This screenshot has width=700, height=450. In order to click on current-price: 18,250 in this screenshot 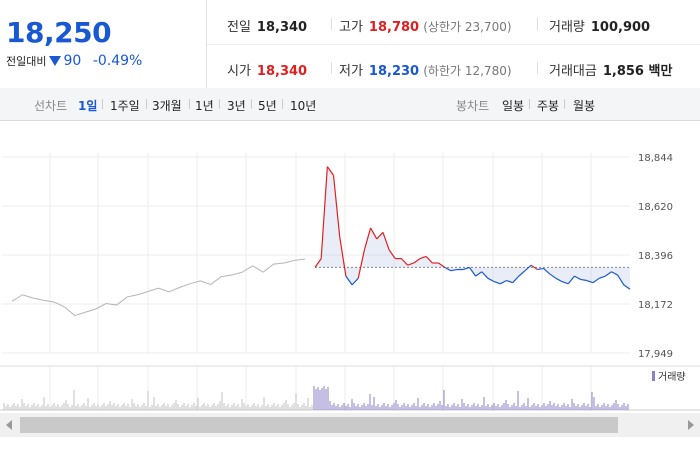, I will do `click(59, 32)`.